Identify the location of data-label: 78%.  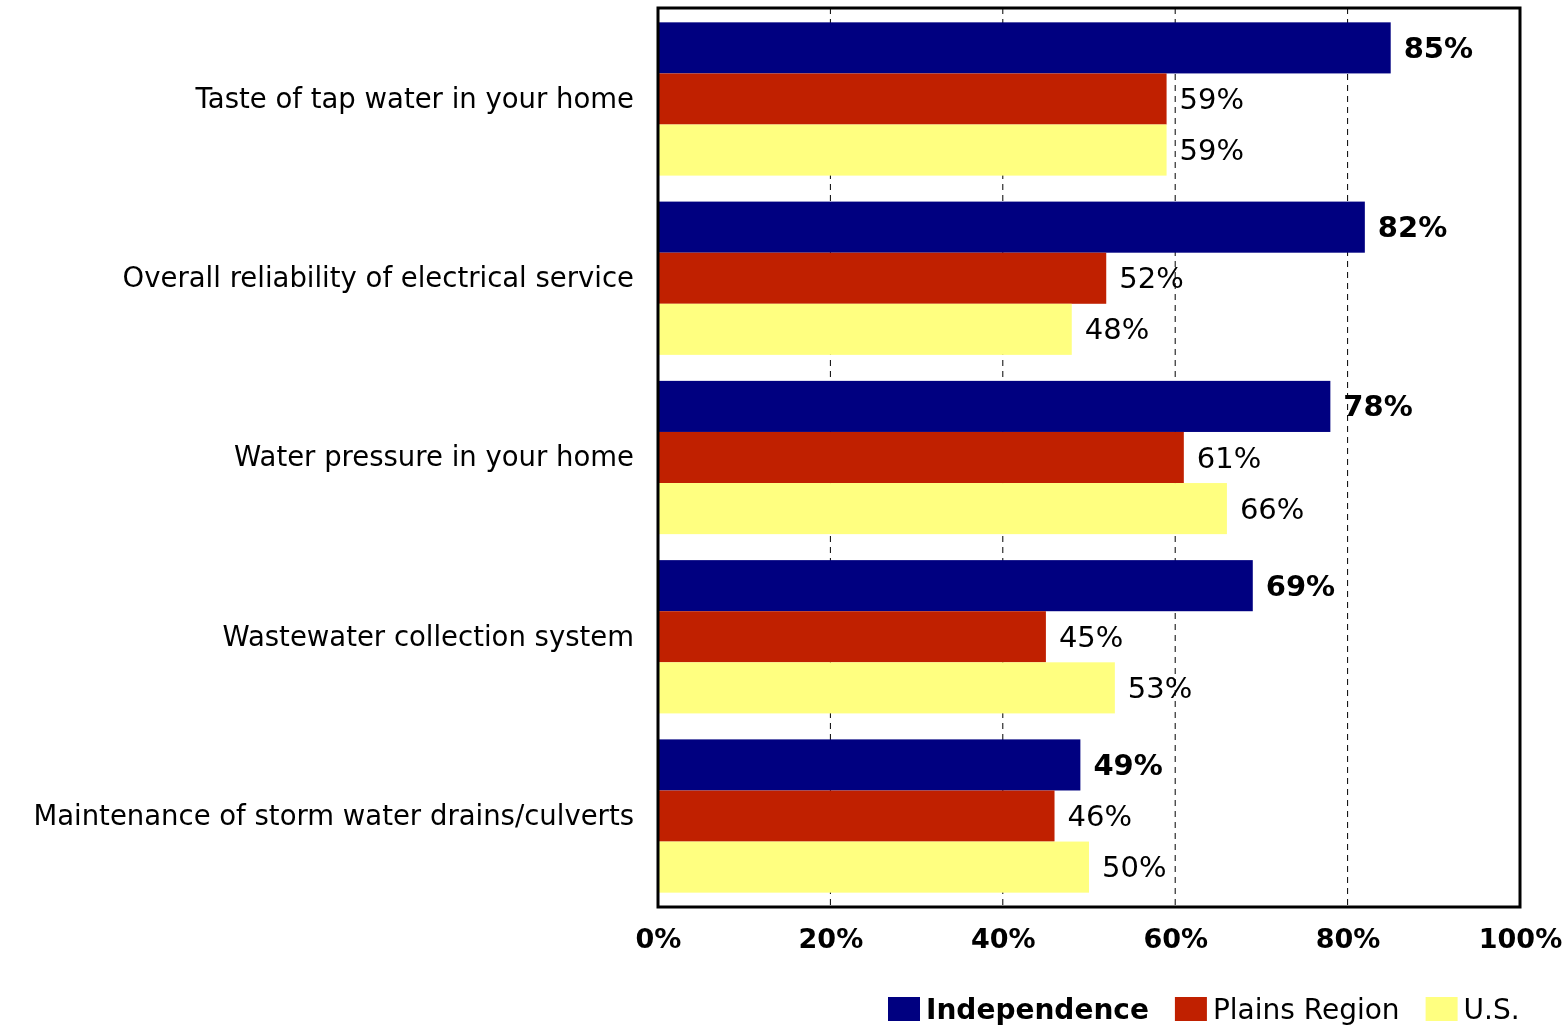
(1378, 406).